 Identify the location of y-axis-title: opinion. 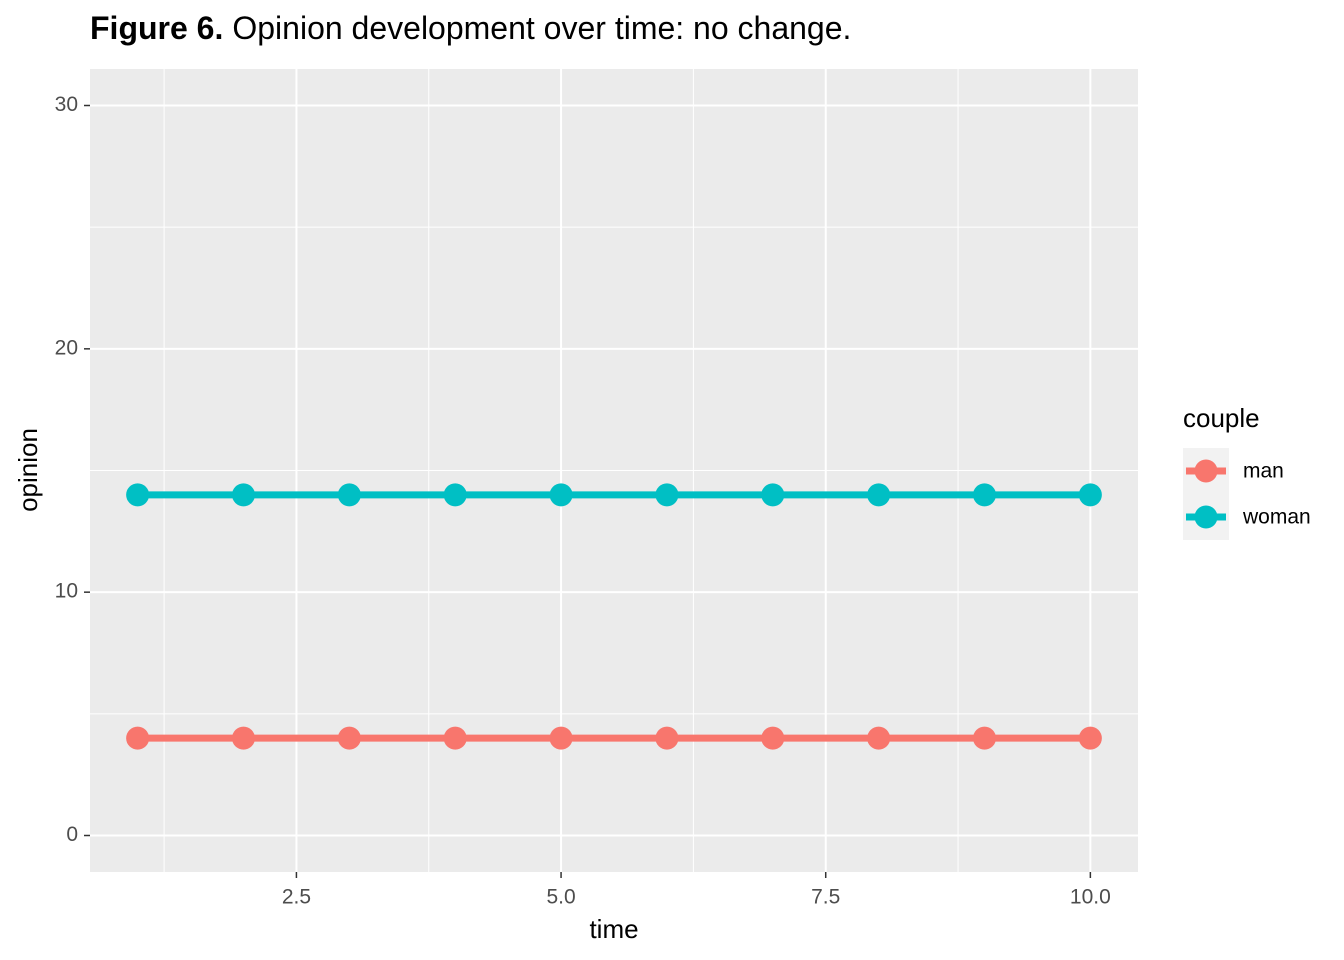
(28, 470).